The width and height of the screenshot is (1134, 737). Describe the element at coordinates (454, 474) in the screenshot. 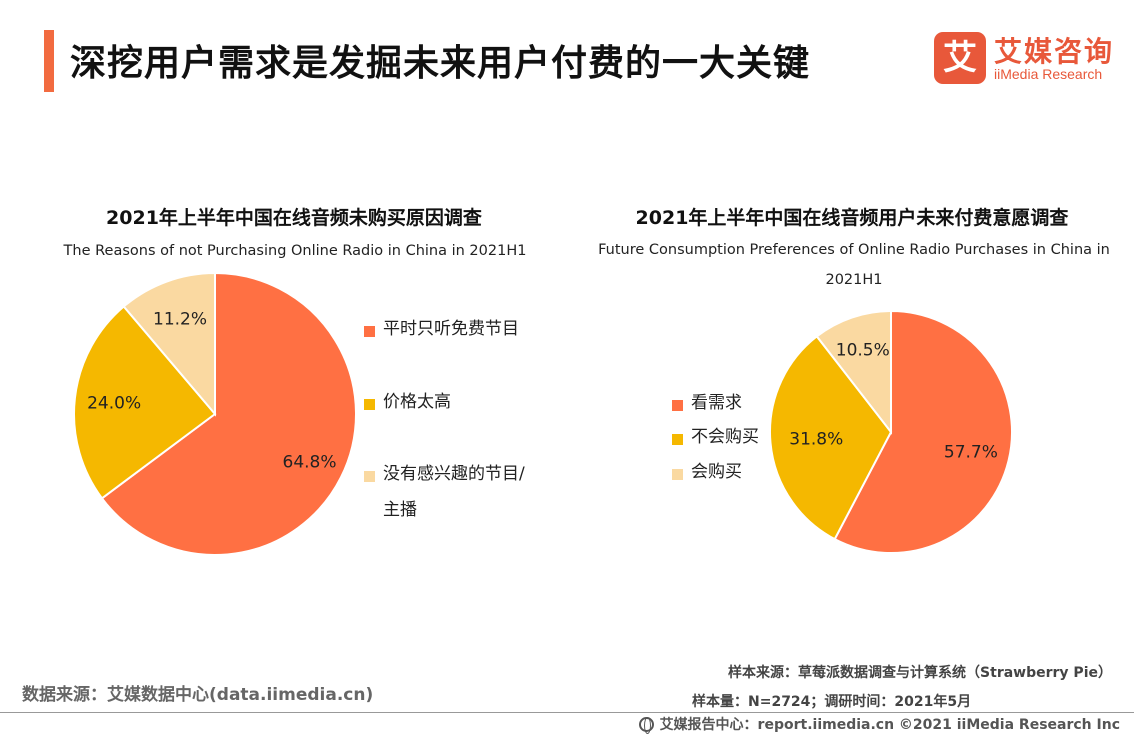

I see `legend-label-line1: 没有感兴趣的节目/` at that location.